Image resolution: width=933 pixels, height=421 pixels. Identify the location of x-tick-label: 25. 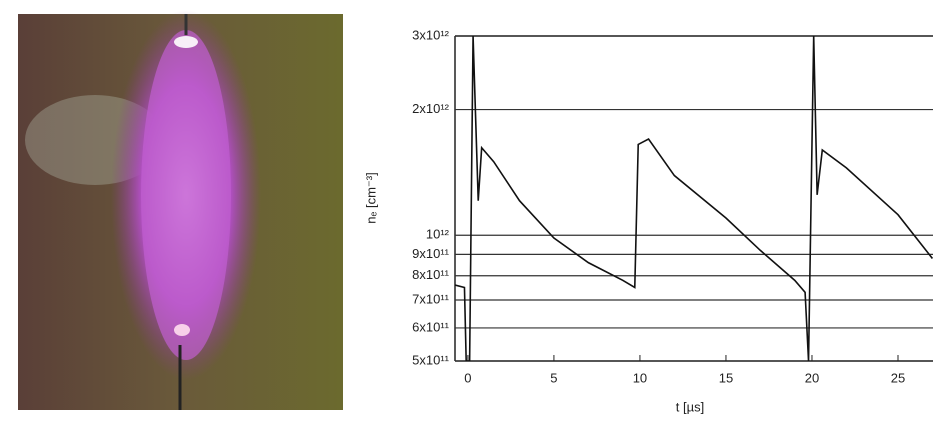
(898, 377).